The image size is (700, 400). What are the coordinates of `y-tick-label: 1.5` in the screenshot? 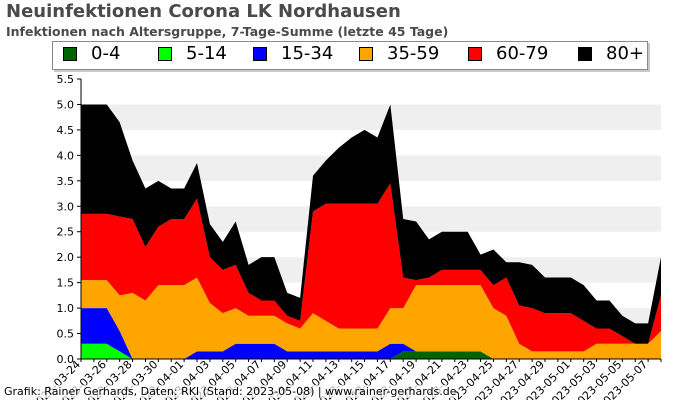 It's located at (66, 283).